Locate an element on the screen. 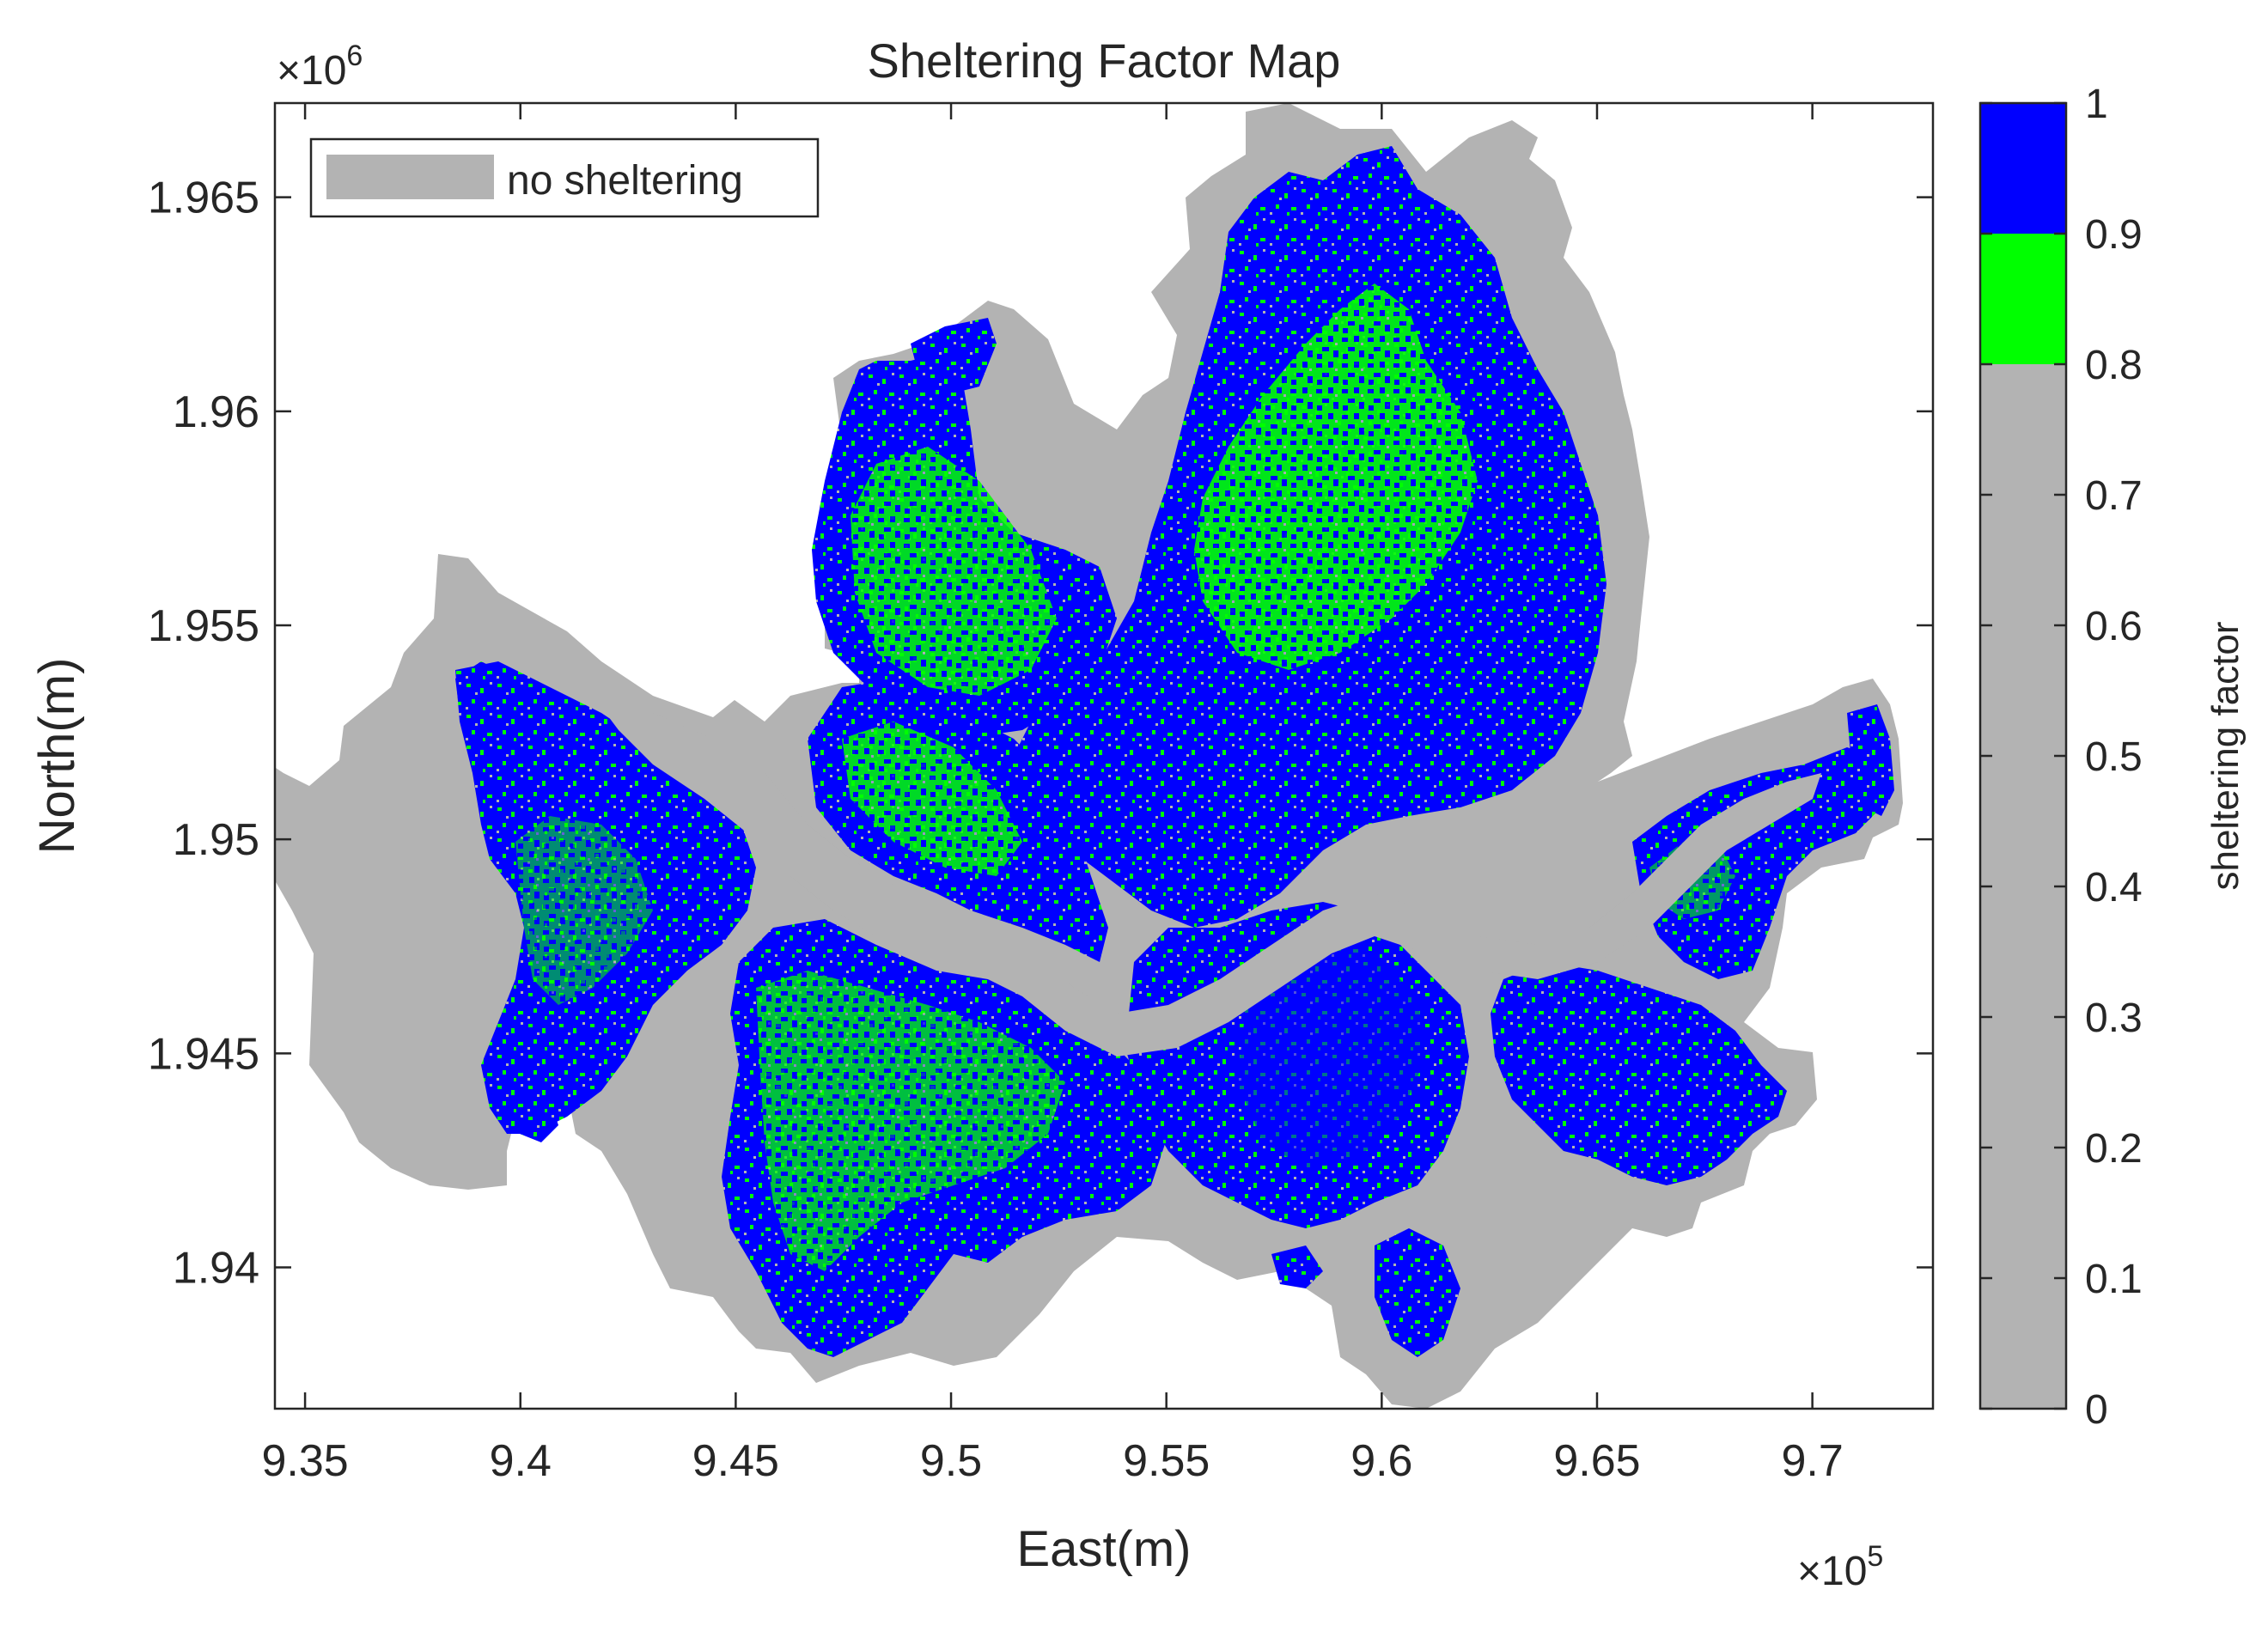 The height and width of the screenshot is (1626, 2268). colorbar-tick-label: 0 is located at coordinates (2096, 1410).